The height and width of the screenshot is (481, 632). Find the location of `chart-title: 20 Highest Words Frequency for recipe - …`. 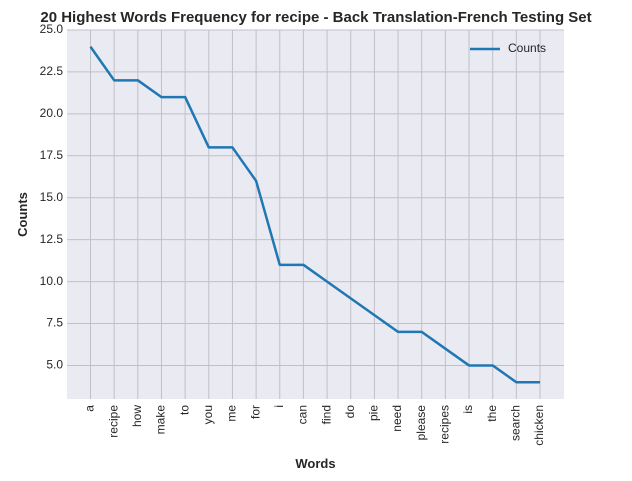

chart-title: 20 Highest Words Frequency for recipe - … is located at coordinates (315, 17).